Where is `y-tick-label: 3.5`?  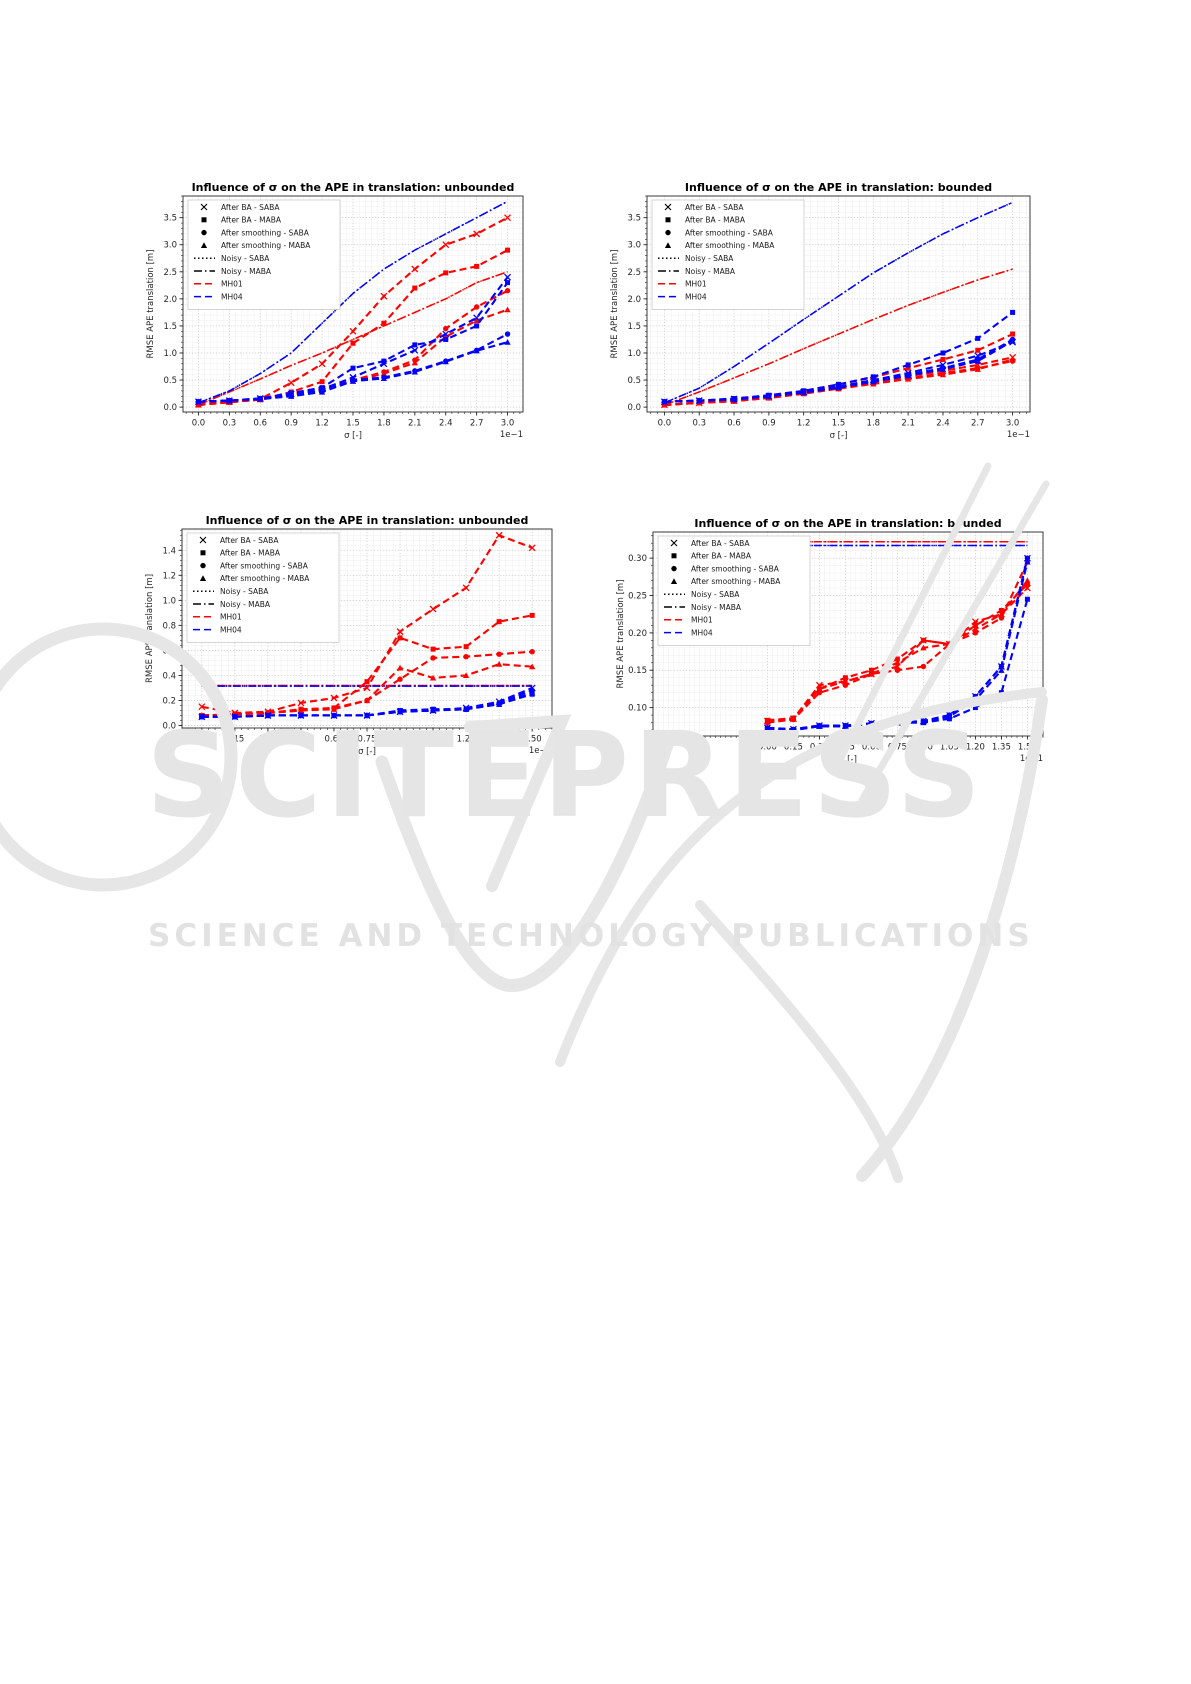
y-tick-label: 3.5 is located at coordinates (170, 219).